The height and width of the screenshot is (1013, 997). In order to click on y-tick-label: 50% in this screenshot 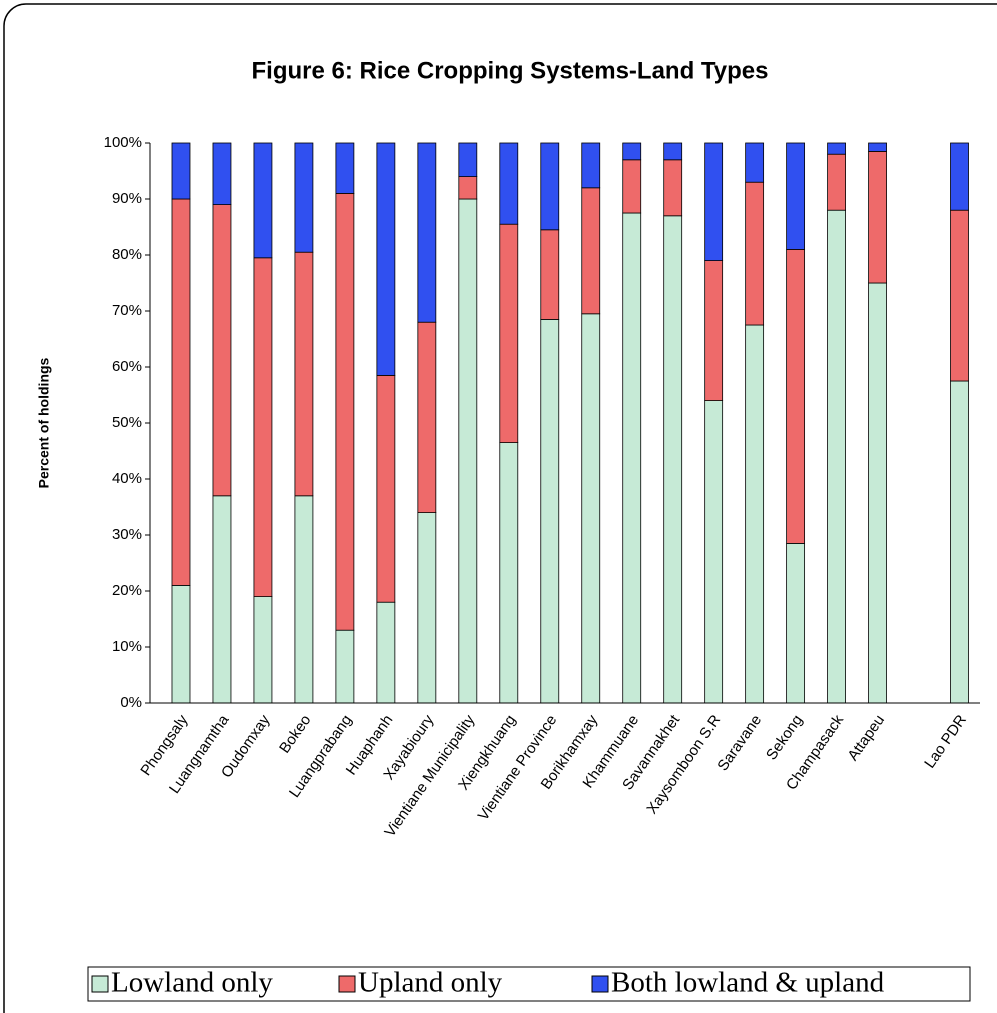, I will do `click(127, 422)`.